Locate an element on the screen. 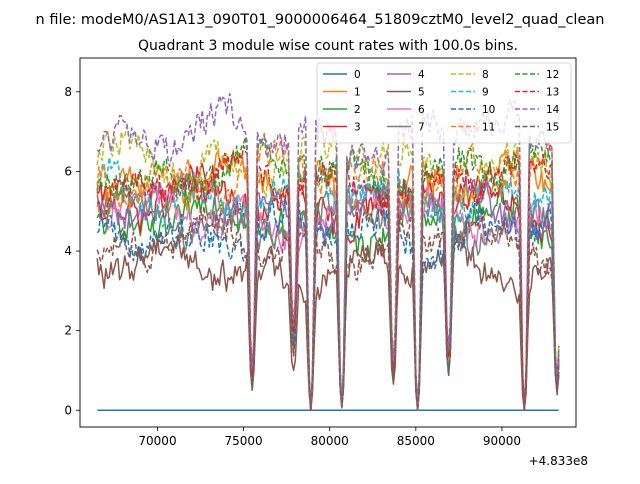 The width and height of the screenshot is (640, 484). y-axis: 0 2 4 6 8 is located at coordinates (72, 251).